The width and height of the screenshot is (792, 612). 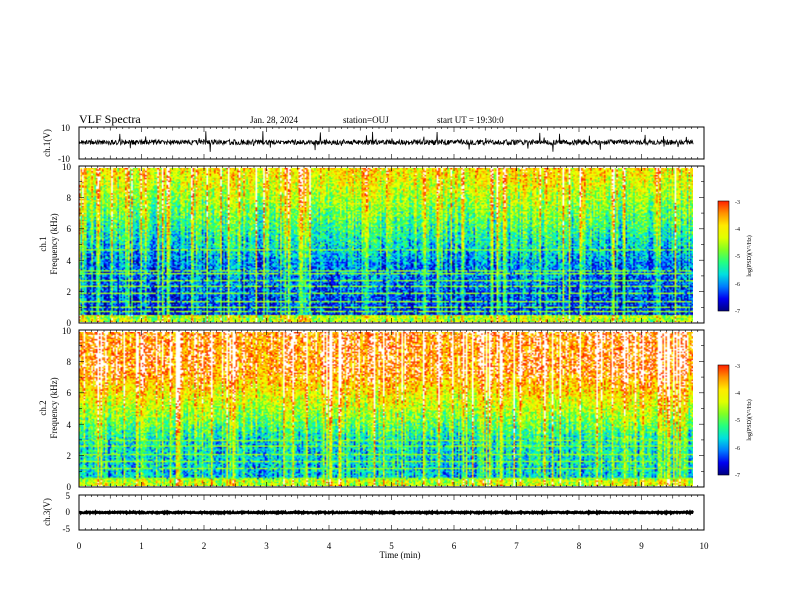 I want to click on cb2-tick-m5: -5, so click(x=737, y=421).